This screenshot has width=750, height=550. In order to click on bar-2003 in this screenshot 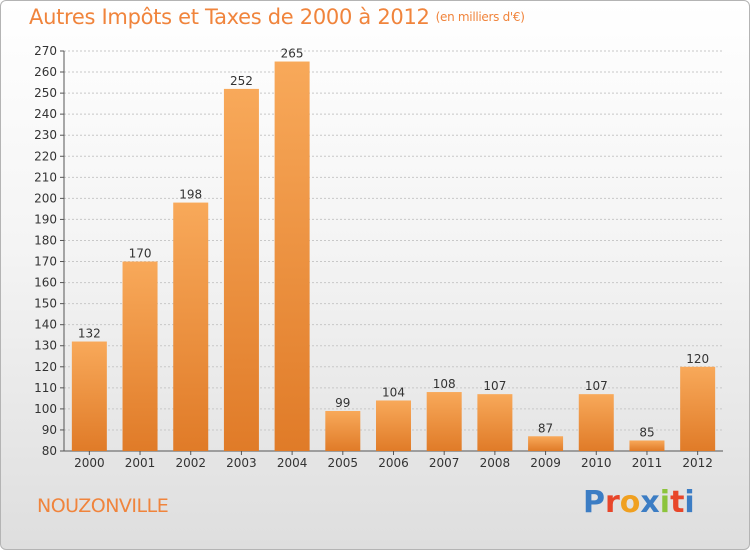, I will do `click(241, 269)`.